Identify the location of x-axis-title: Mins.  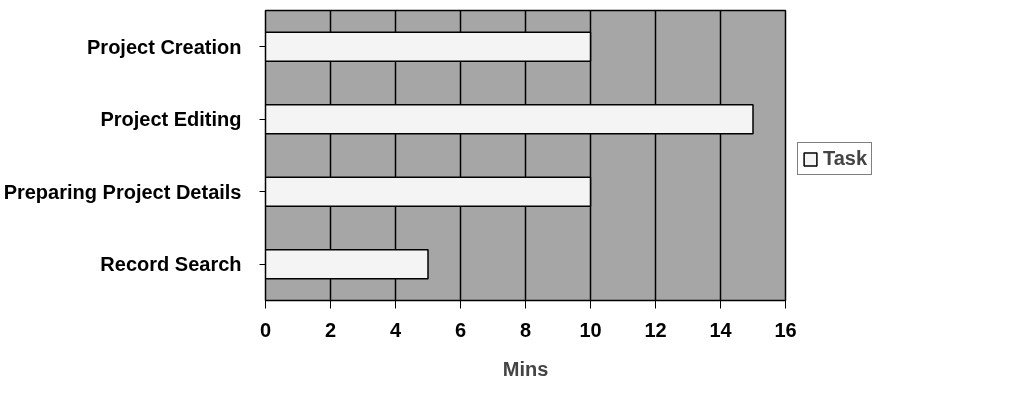
(525, 368).